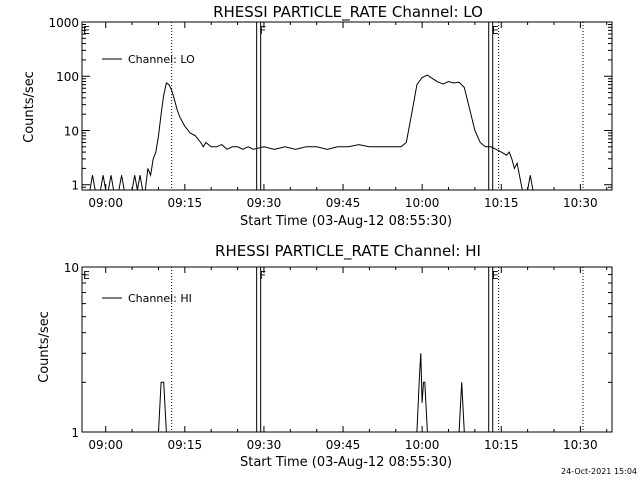 The width and height of the screenshot is (640, 480). Describe the element at coordinates (346, 462) in the screenshot. I see `hi-x-axis-label: Start Time (03-Aug-12 08:55:30)` at that location.